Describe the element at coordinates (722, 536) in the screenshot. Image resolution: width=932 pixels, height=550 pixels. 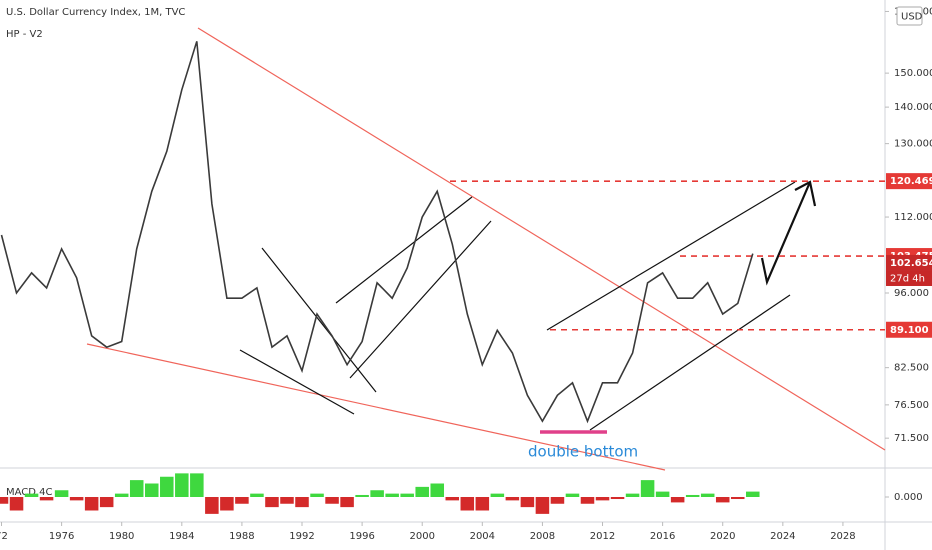
I see `x-tick-label: 2020` at that location.